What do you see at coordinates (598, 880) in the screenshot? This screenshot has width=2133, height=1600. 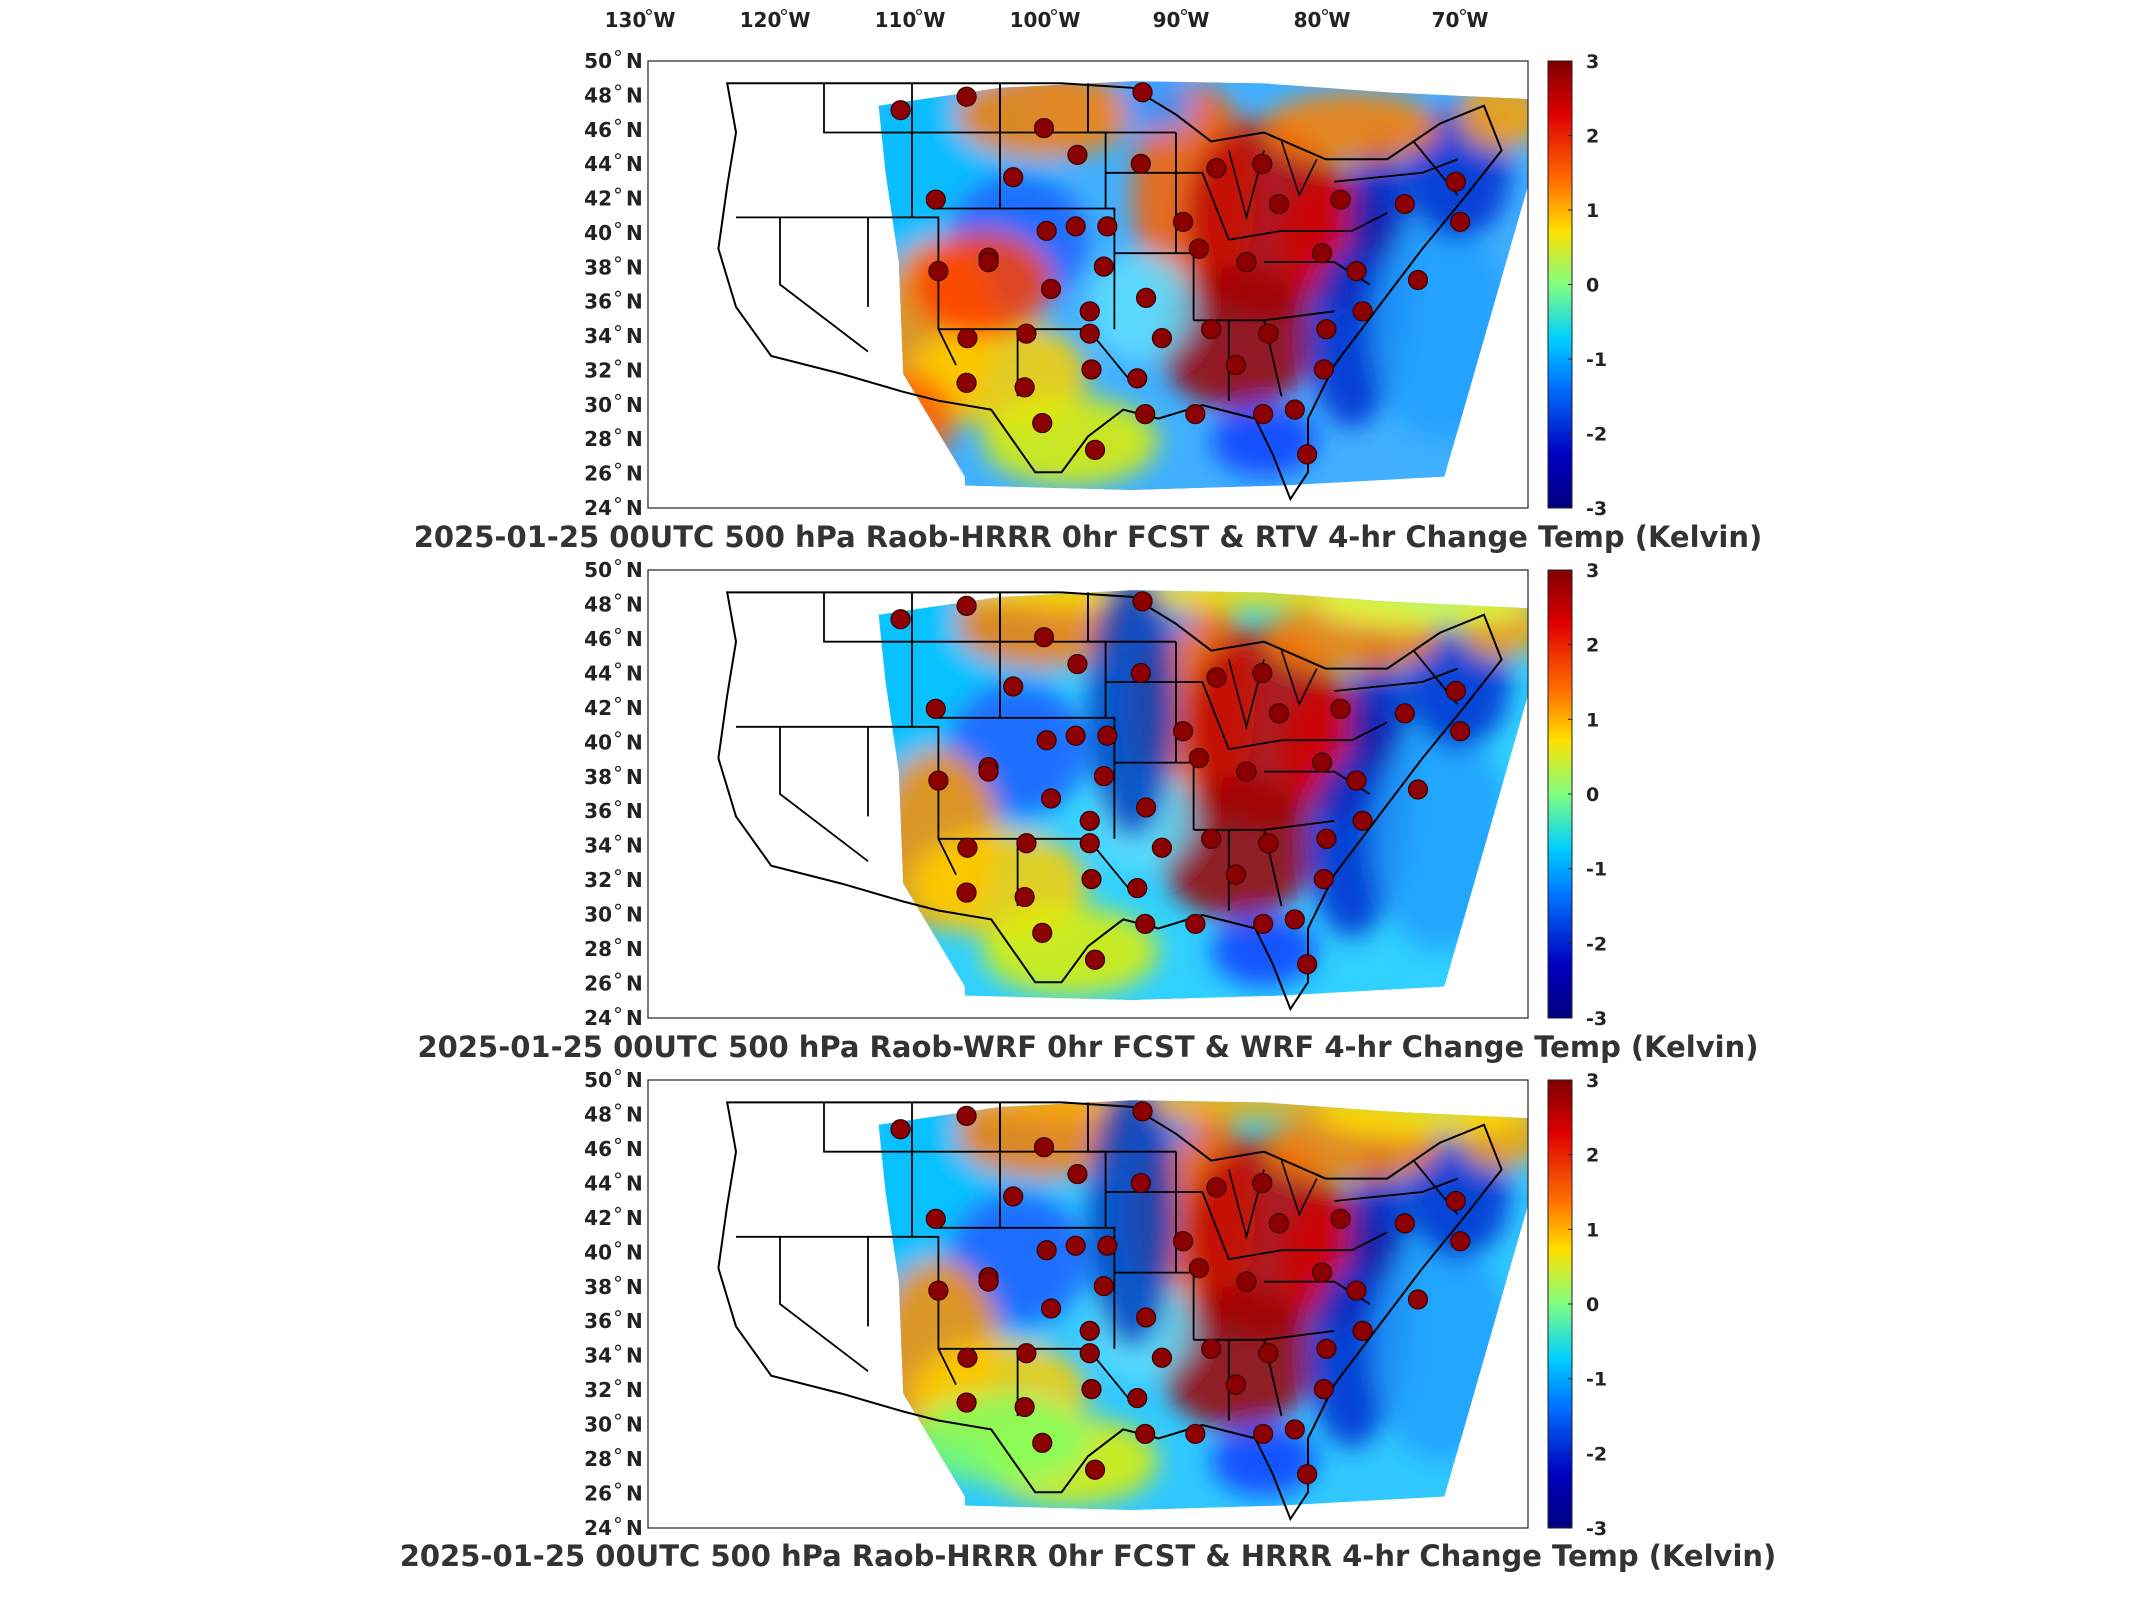 I see `latitude-value: 32` at bounding box center [598, 880].